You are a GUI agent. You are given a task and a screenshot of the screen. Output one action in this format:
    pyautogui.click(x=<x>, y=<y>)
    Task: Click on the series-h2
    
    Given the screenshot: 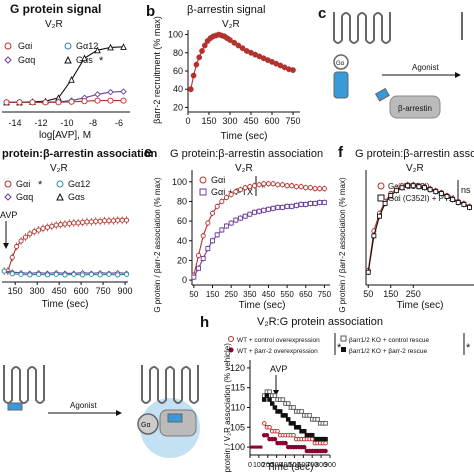 What is the action you would take?
    pyautogui.click(x=294, y=433)
    